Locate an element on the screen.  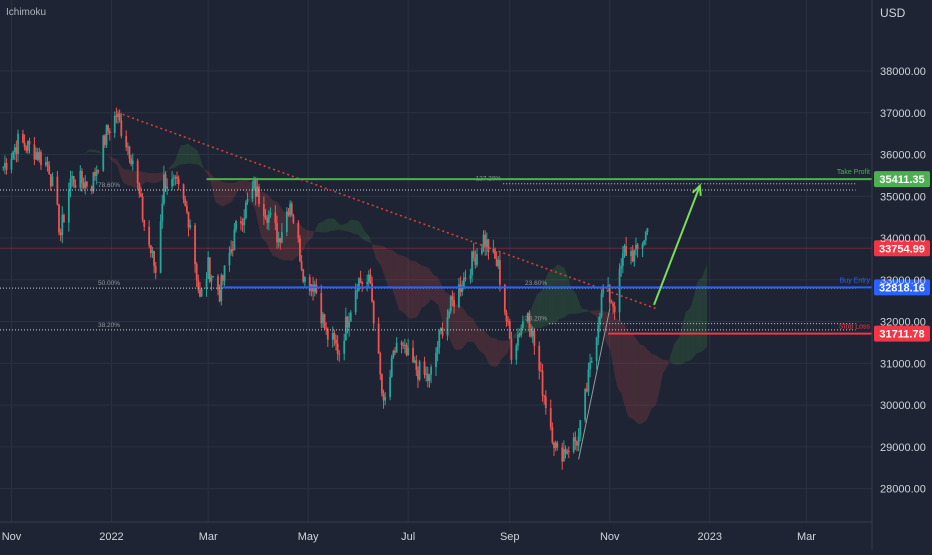
last-price-label: 33754.99 is located at coordinates (902, 249).